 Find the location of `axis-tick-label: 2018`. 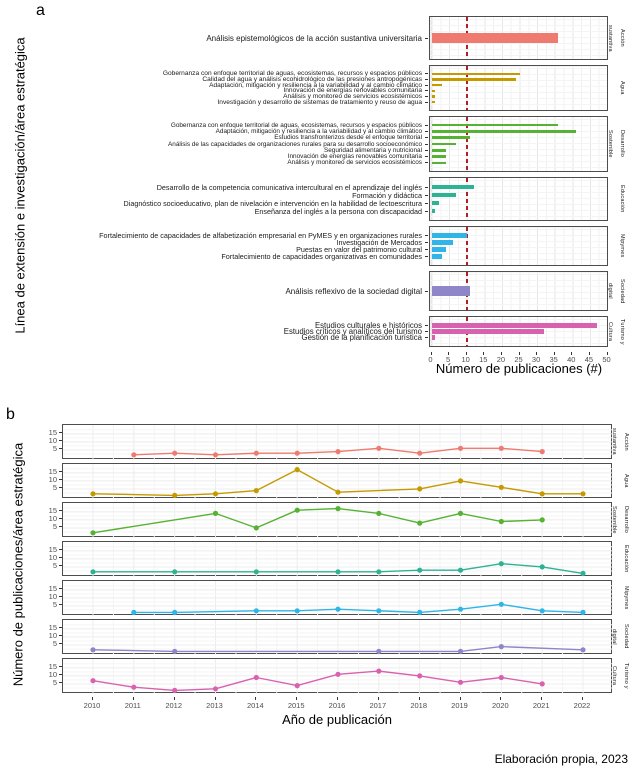

axis-tick-label: 2018 is located at coordinates (419, 705).